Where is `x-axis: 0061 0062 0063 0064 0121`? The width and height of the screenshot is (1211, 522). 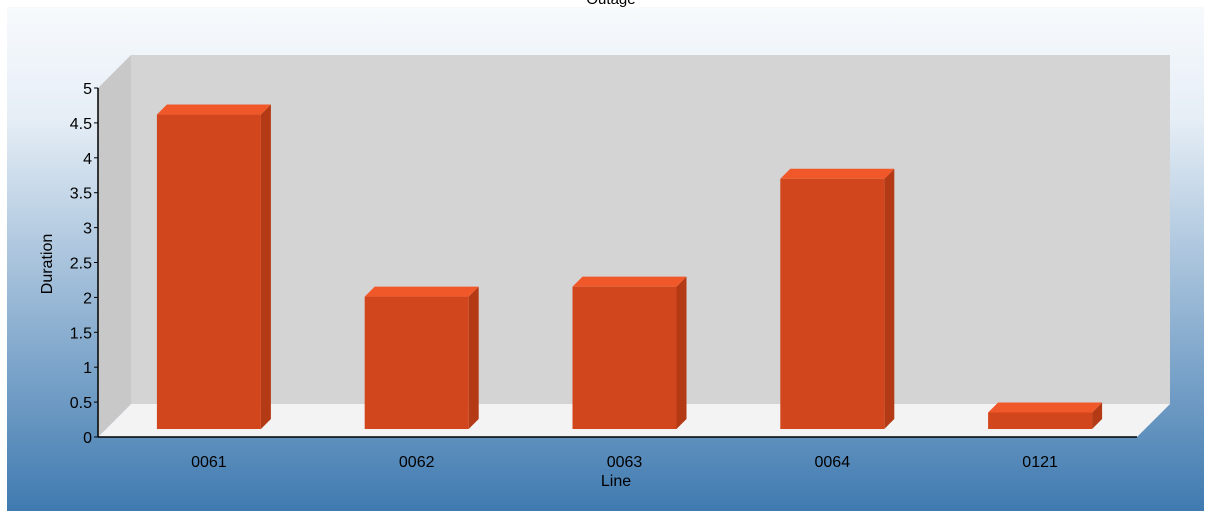
x-axis: 0061 0062 0063 0064 0121 is located at coordinates (617, 453).